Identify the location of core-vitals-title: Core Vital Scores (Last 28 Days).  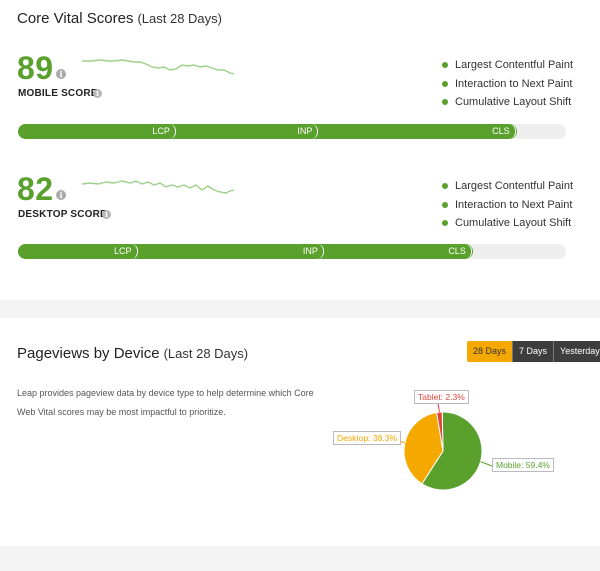
(119, 18).